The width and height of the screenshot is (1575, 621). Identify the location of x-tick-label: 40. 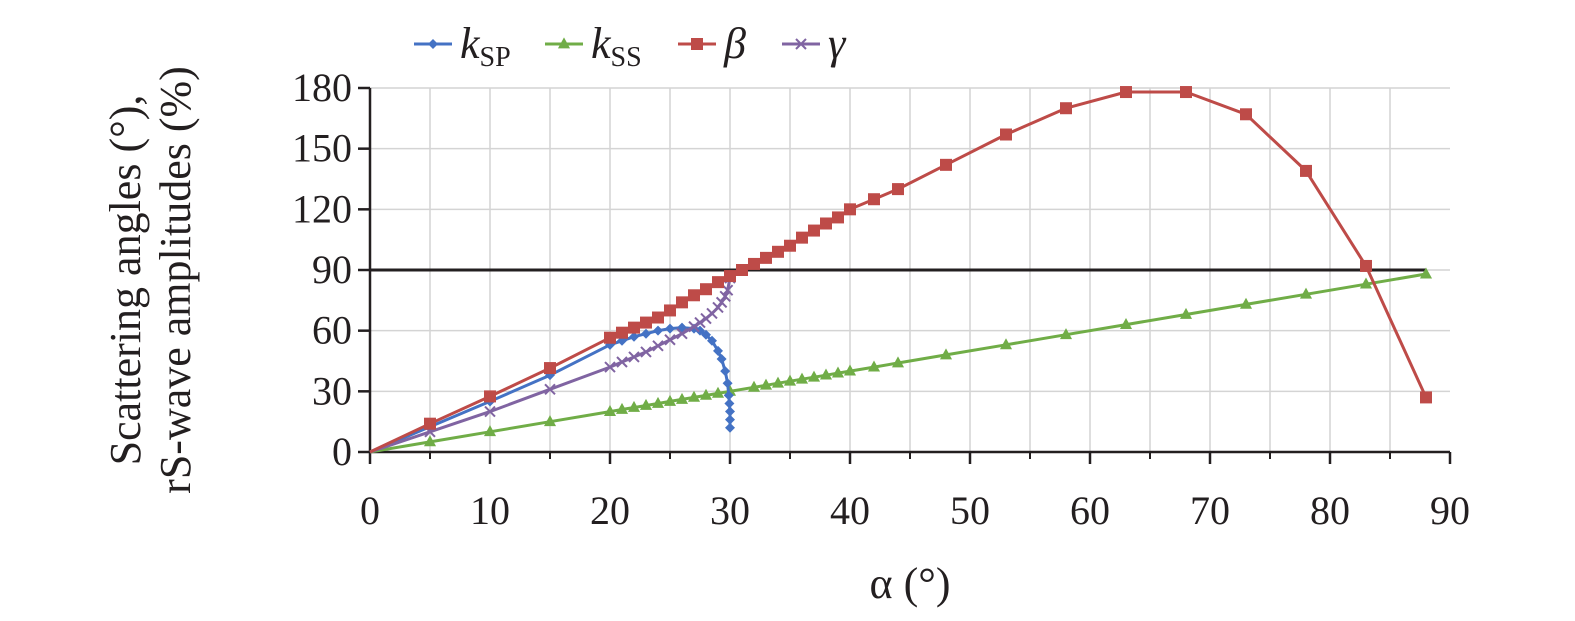
(850, 510).